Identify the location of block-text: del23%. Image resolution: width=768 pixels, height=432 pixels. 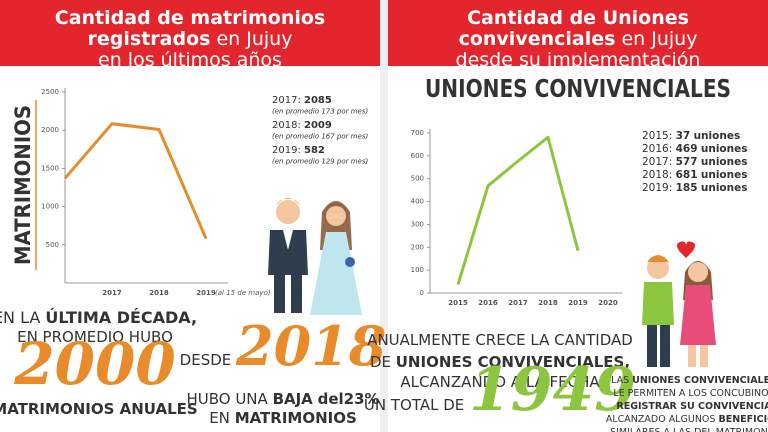
(349, 399).